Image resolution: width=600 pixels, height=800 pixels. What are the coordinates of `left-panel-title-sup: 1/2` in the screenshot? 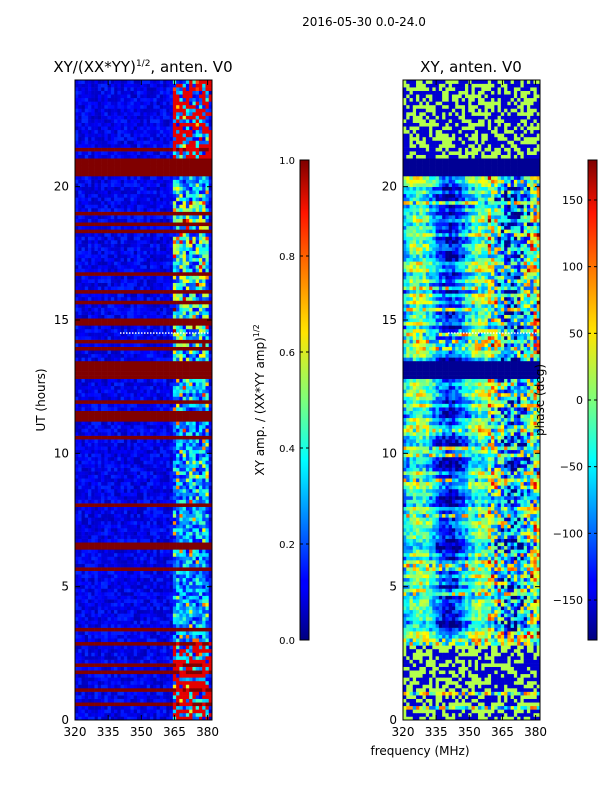 It's located at (143, 64).